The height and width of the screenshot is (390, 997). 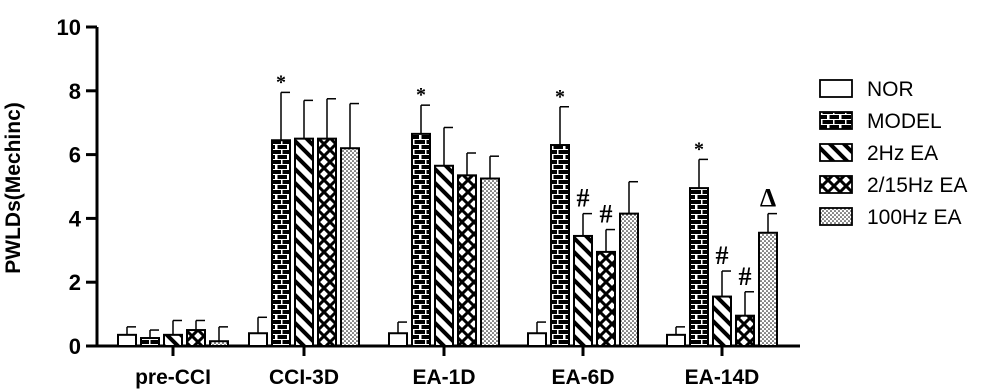 I want to click on legend-label: MODEL, so click(x=904, y=121).